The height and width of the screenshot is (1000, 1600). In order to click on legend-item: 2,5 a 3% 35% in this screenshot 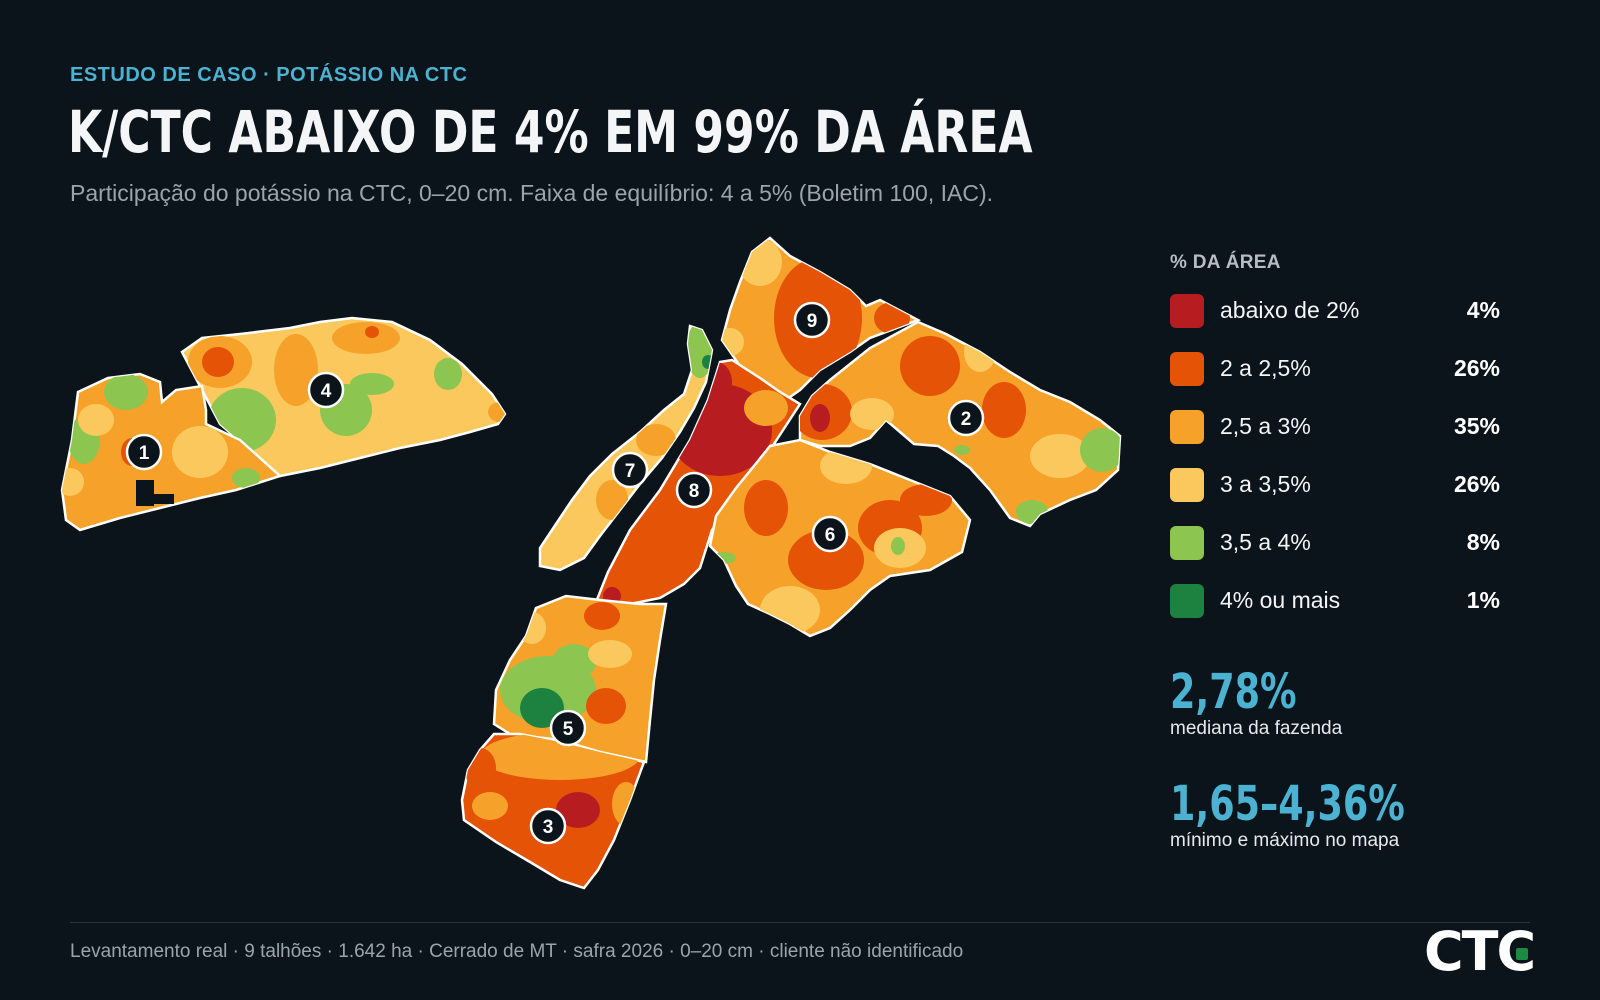, I will do `click(1335, 437)`.